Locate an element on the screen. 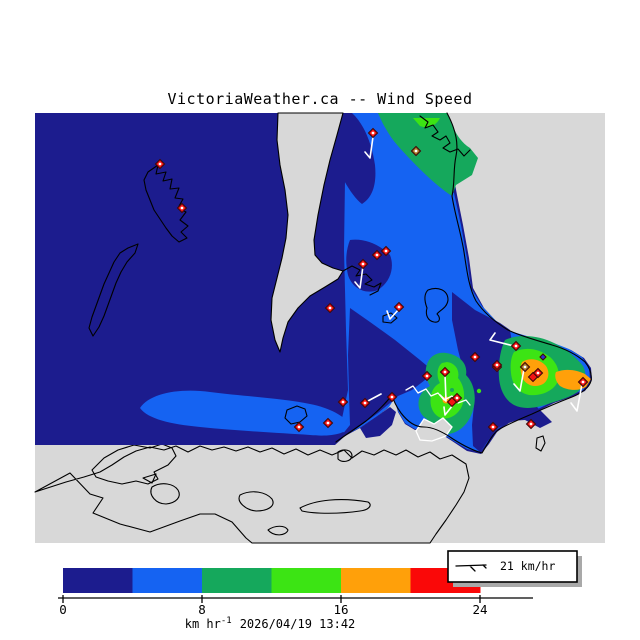 The width and height of the screenshot is (640, 640). colorbar-segments is located at coordinates (272, 580).